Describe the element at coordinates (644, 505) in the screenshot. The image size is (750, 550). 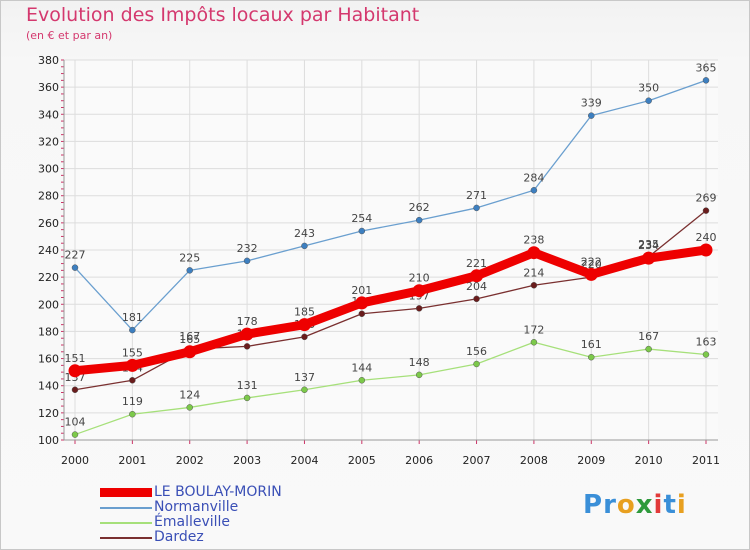
I see `logo-letter: x` at that location.